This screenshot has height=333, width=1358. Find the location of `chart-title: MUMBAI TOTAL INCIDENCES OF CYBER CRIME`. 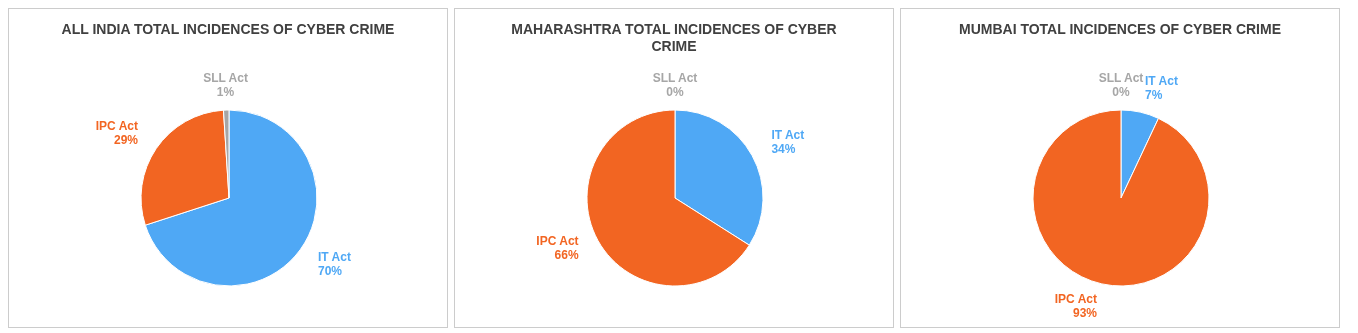

chart-title: MUMBAI TOTAL INCIDENCES OF CYBER CRIME is located at coordinates (1120, 29).